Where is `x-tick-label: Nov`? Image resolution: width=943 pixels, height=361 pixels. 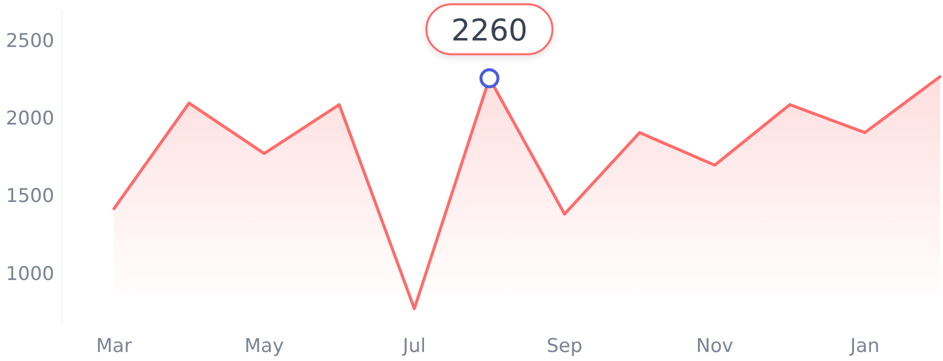 x-tick-label: Nov is located at coordinates (715, 346).